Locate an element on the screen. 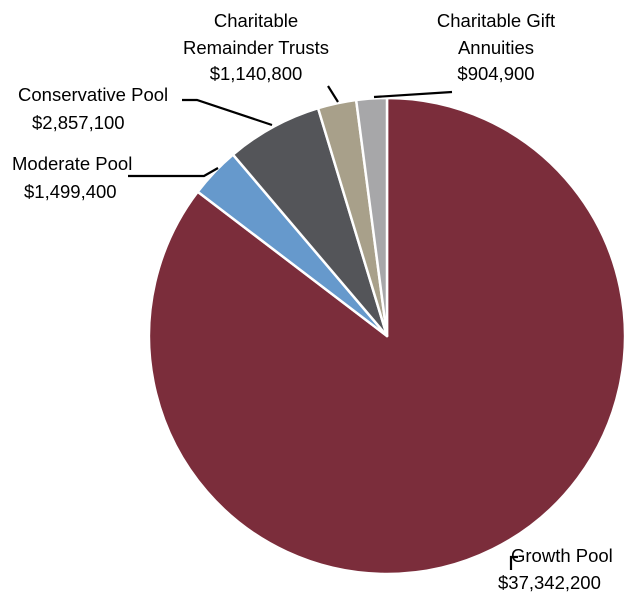 Image resolution: width=636 pixels, height=596 pixels. label-conservative-name: Conservative Pool is located at coordinates (93, 94).